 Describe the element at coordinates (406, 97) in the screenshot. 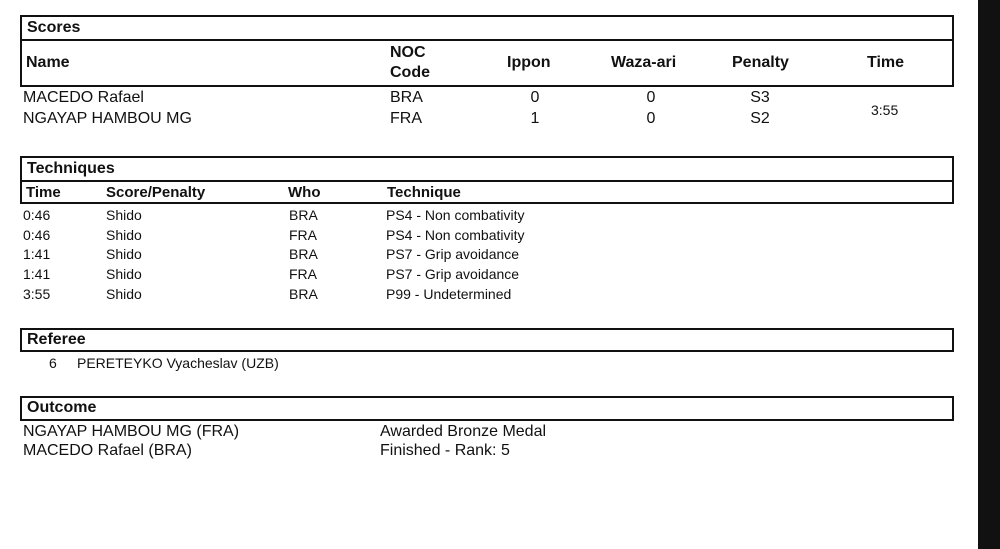

I see `score-row-1-noc: BRA` at that location.